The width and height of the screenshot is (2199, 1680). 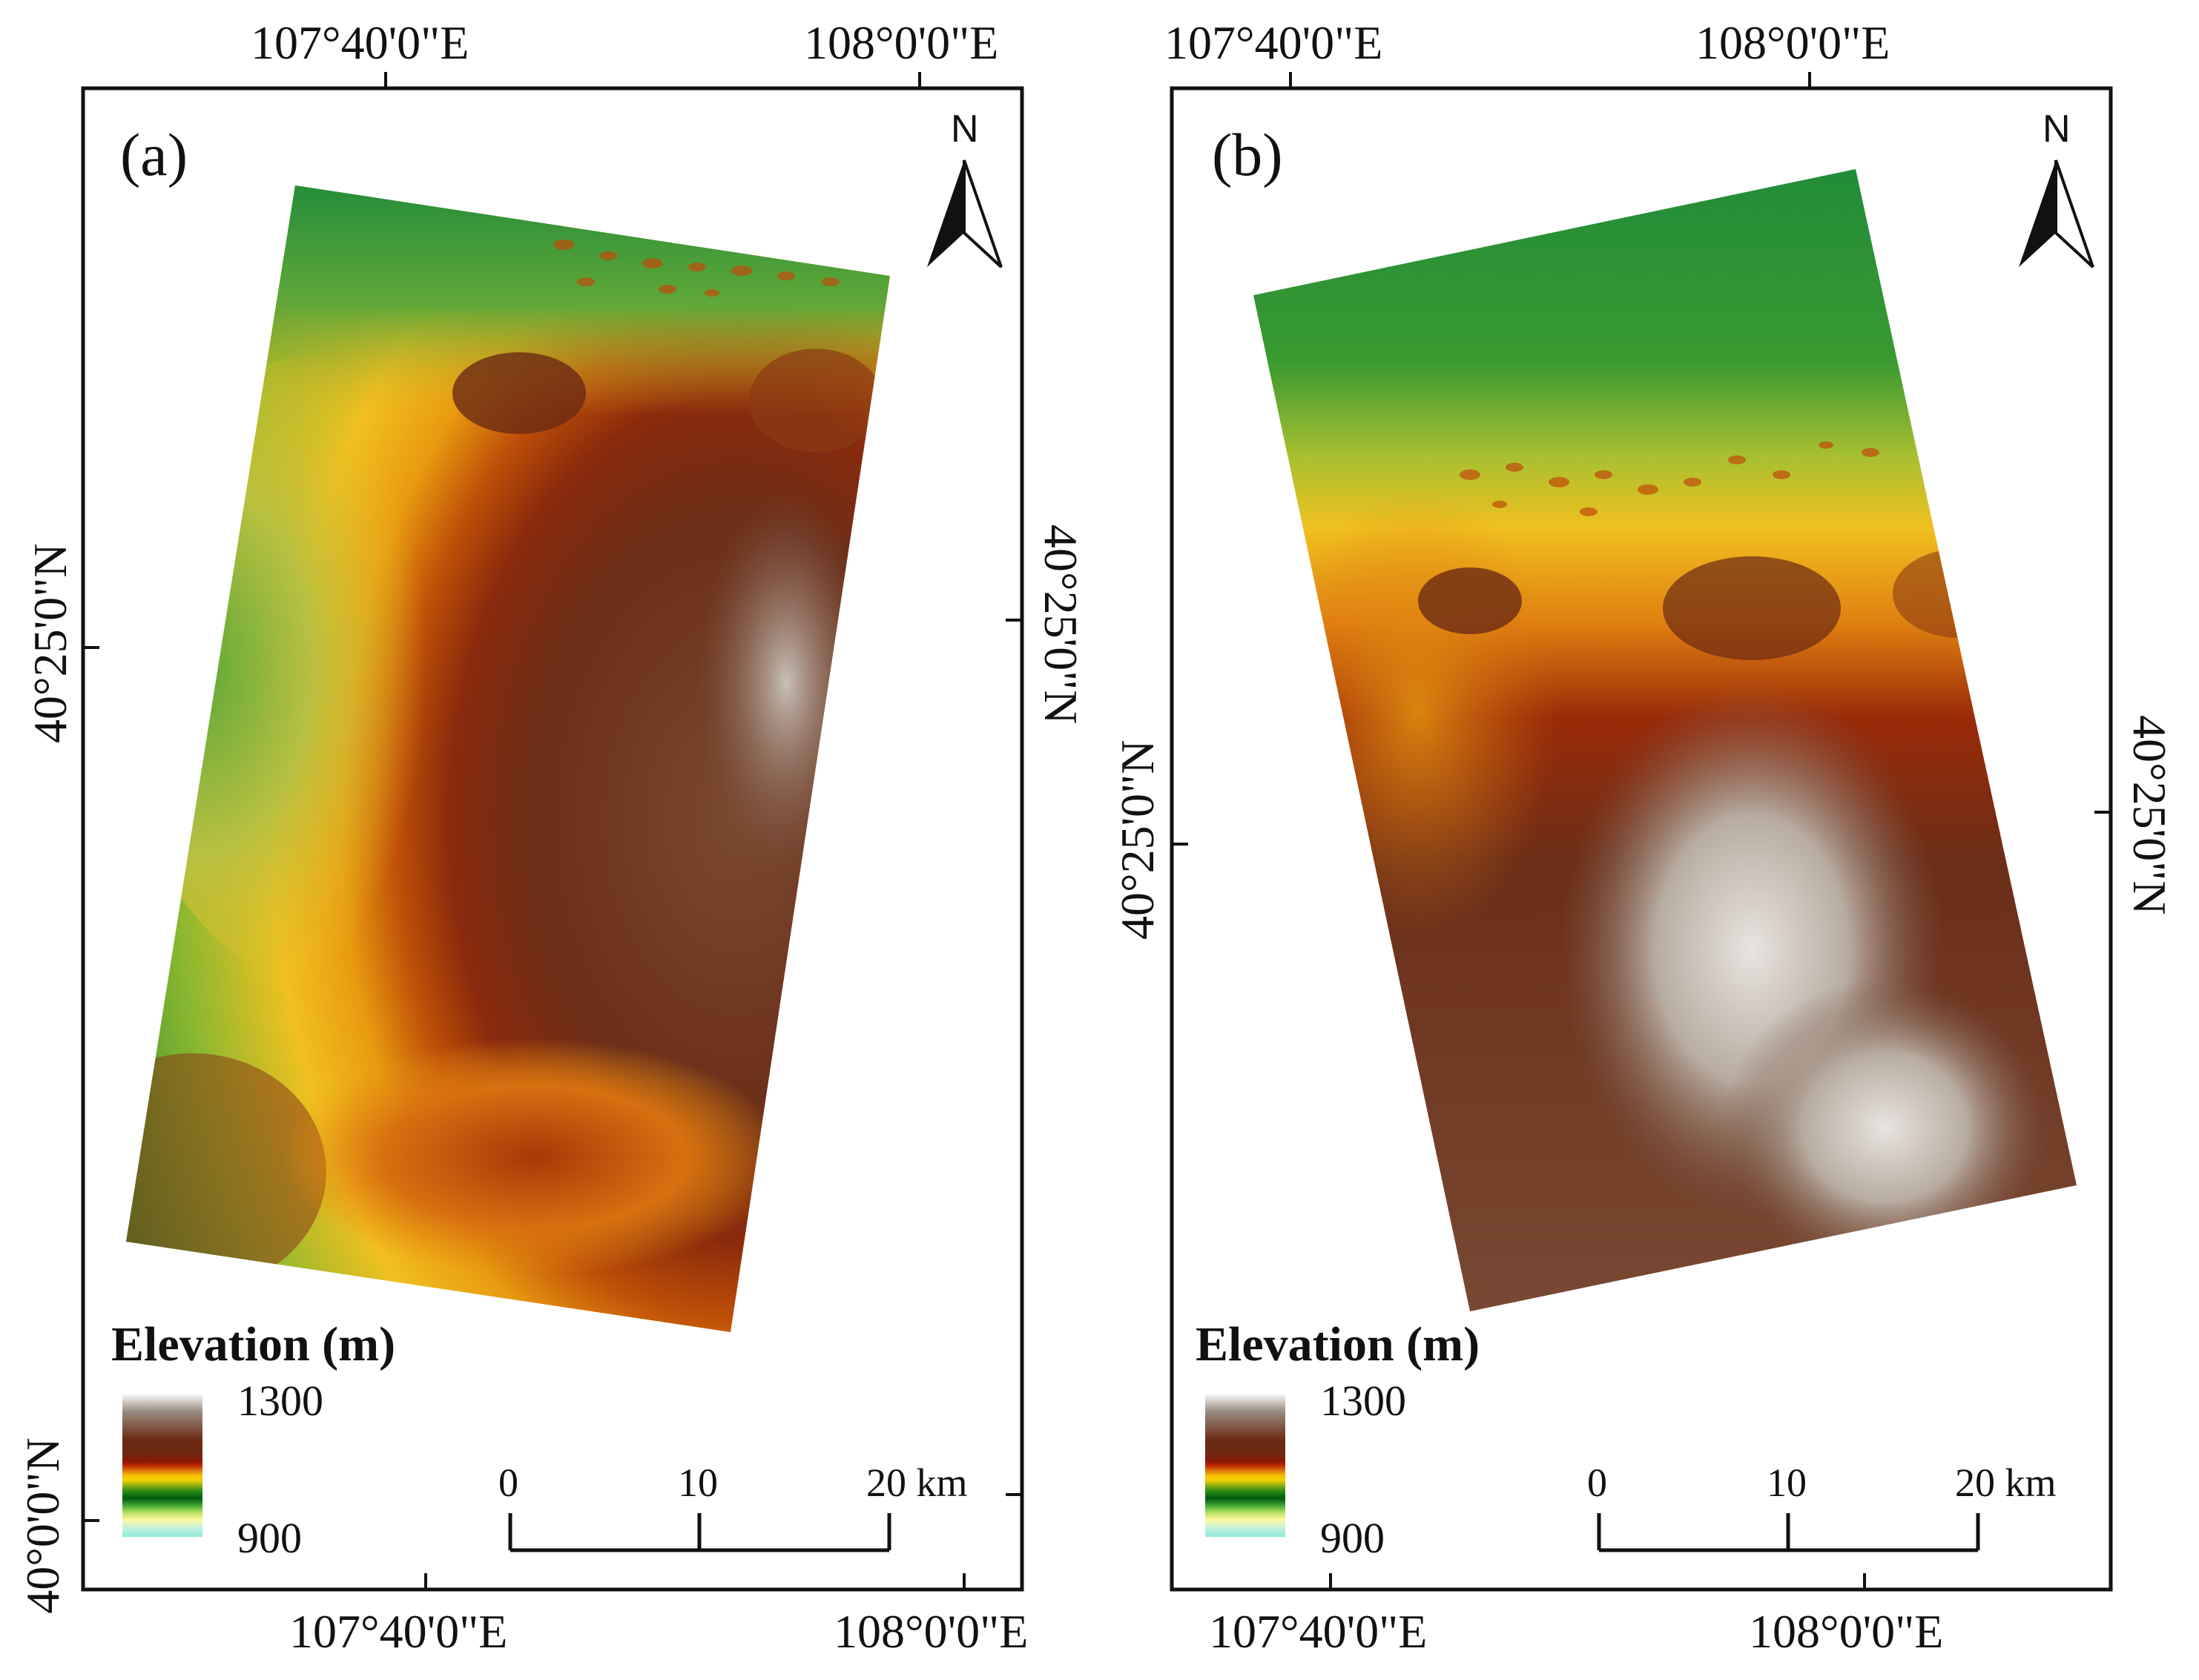 I want to click on scale-bar-a, so click(x=700, y=1533).